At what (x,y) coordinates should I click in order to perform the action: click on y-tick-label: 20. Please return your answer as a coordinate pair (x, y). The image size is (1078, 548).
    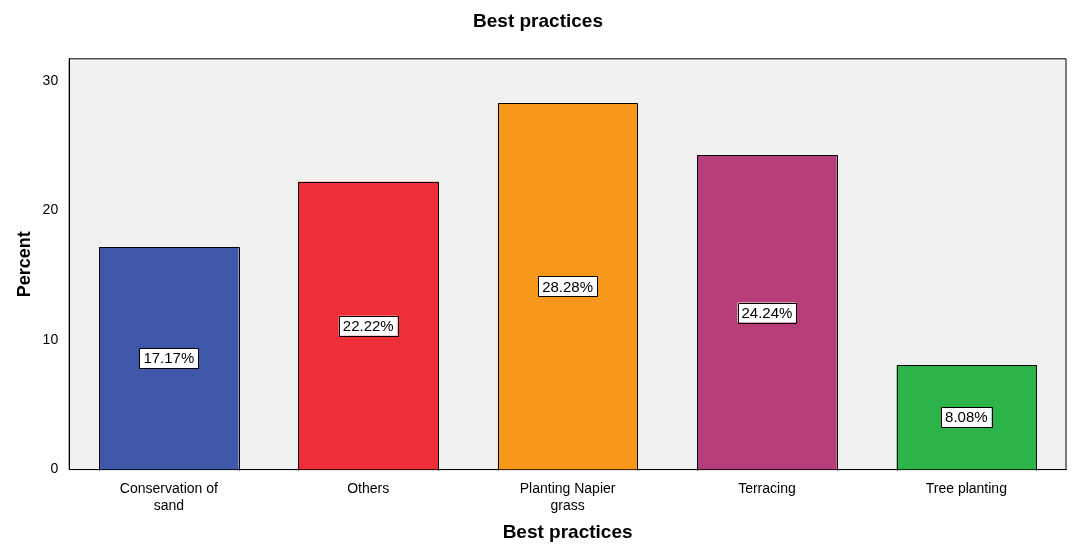
    Looking at the image, I should click on (50, 209).